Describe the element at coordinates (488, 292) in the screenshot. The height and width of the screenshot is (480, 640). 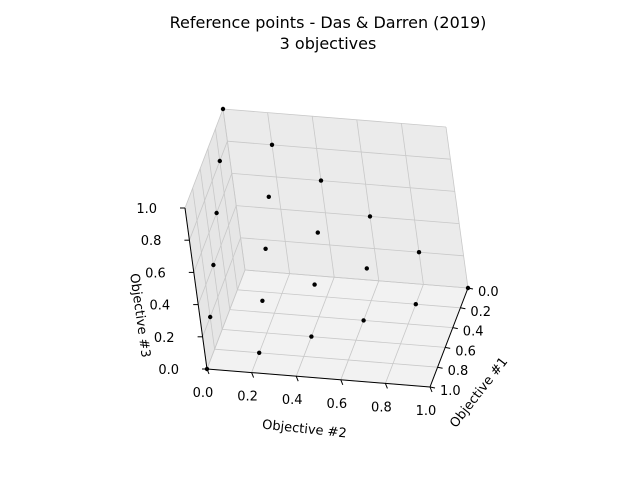
I see `x-tick-label: 0.0` at that location.